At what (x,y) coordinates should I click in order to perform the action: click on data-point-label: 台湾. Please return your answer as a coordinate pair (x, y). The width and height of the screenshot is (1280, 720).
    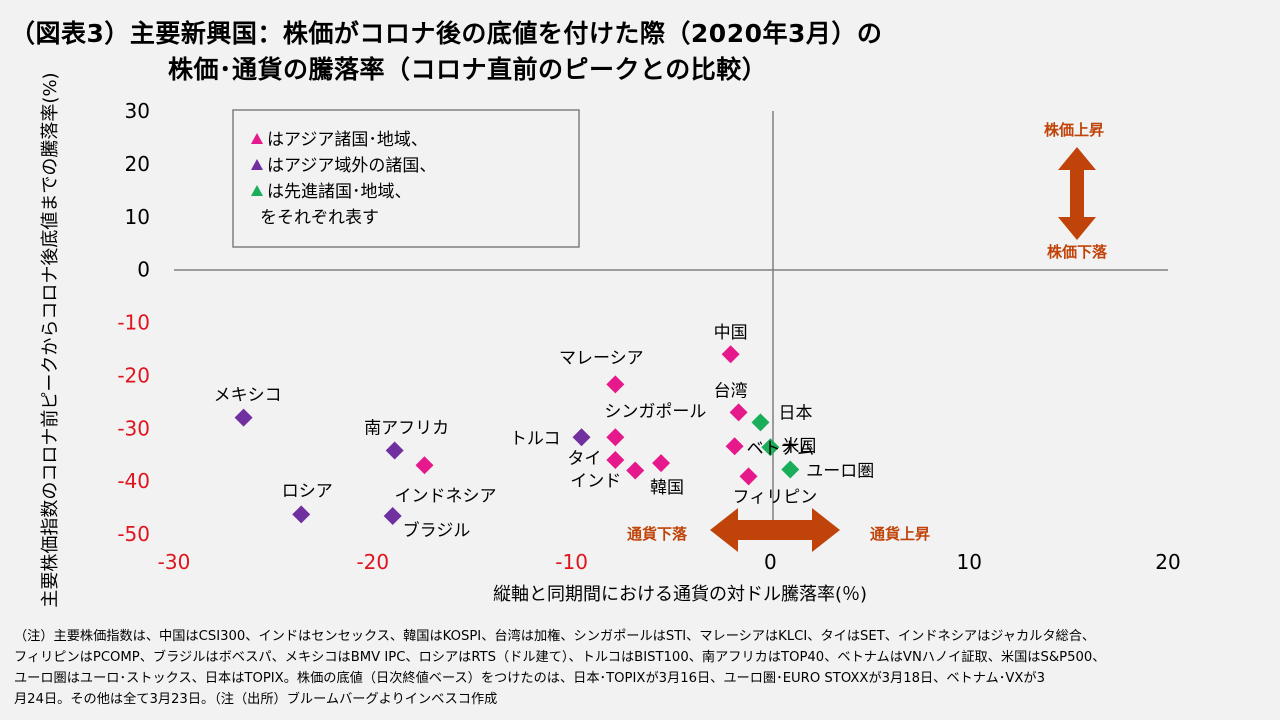
    Looking at the image, I should click on (731, 391).